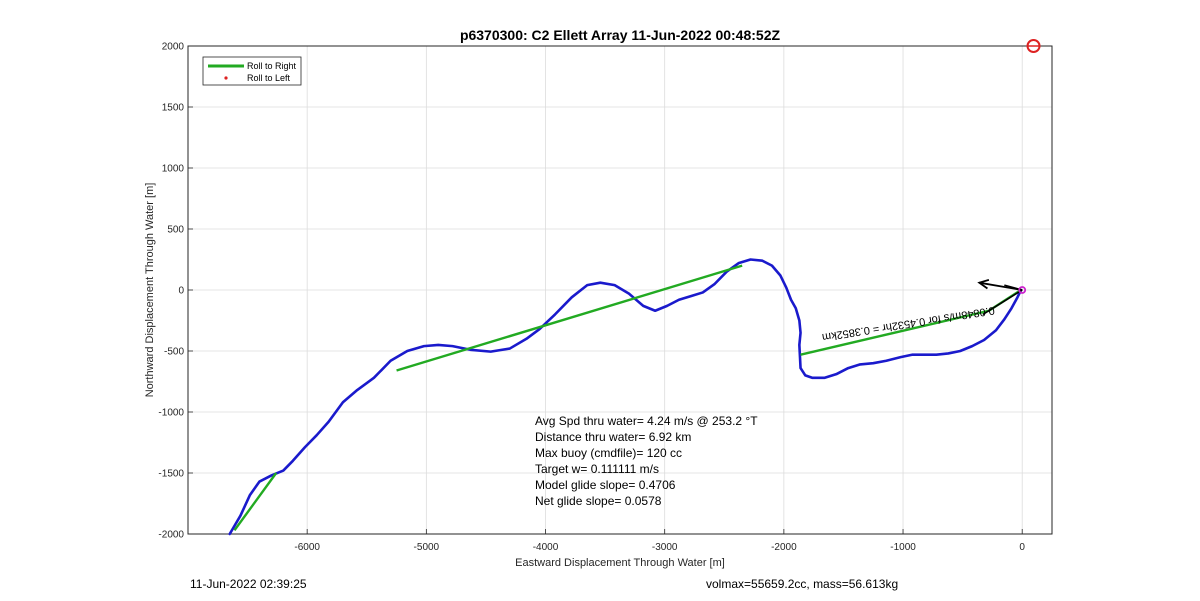 The image size is (1200, 601). Describe the element at coordinates (269, 78) in the screenshot. I see `legend-label-roll-left: Roll to Left` at that location.